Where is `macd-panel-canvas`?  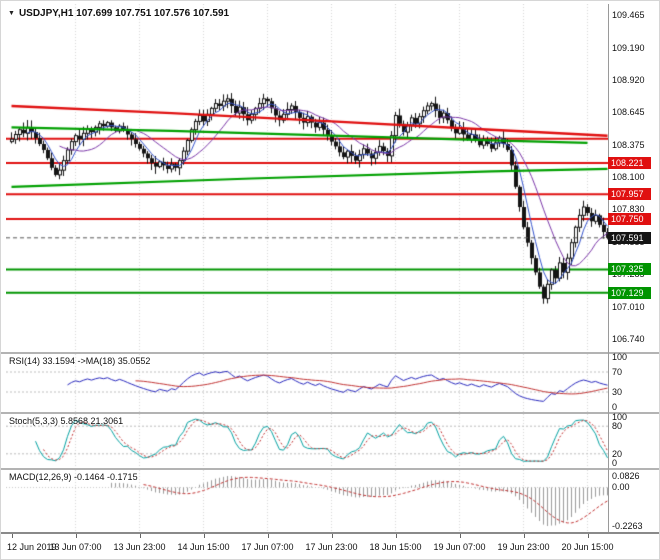 macd-panel-canvas is located at coordinates (307, 501).